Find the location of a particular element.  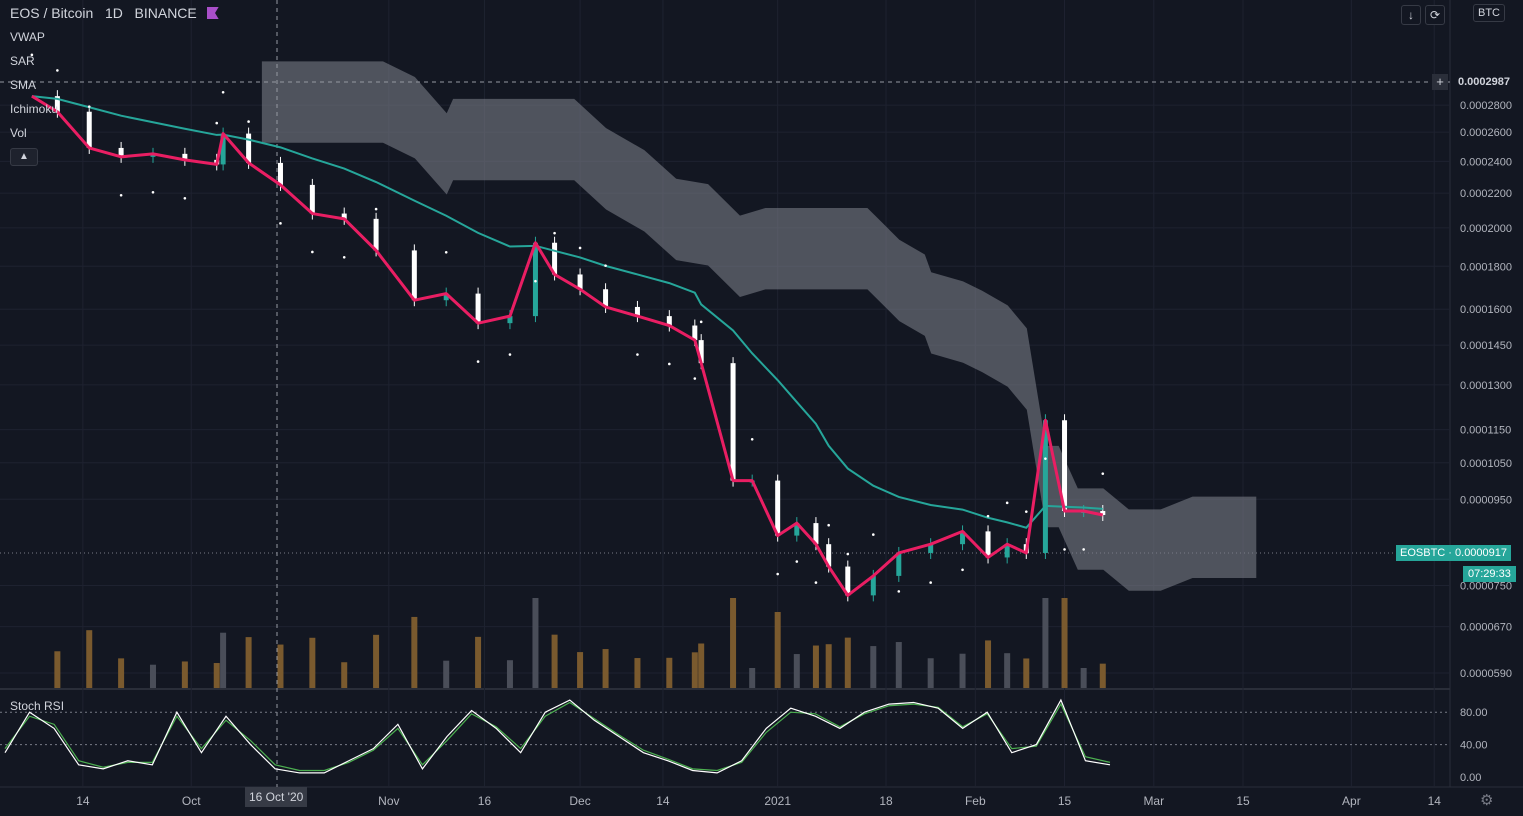

symbol-legend: EOS / Bitcoin 1D BINANCE is located at coordinates (114, 13).